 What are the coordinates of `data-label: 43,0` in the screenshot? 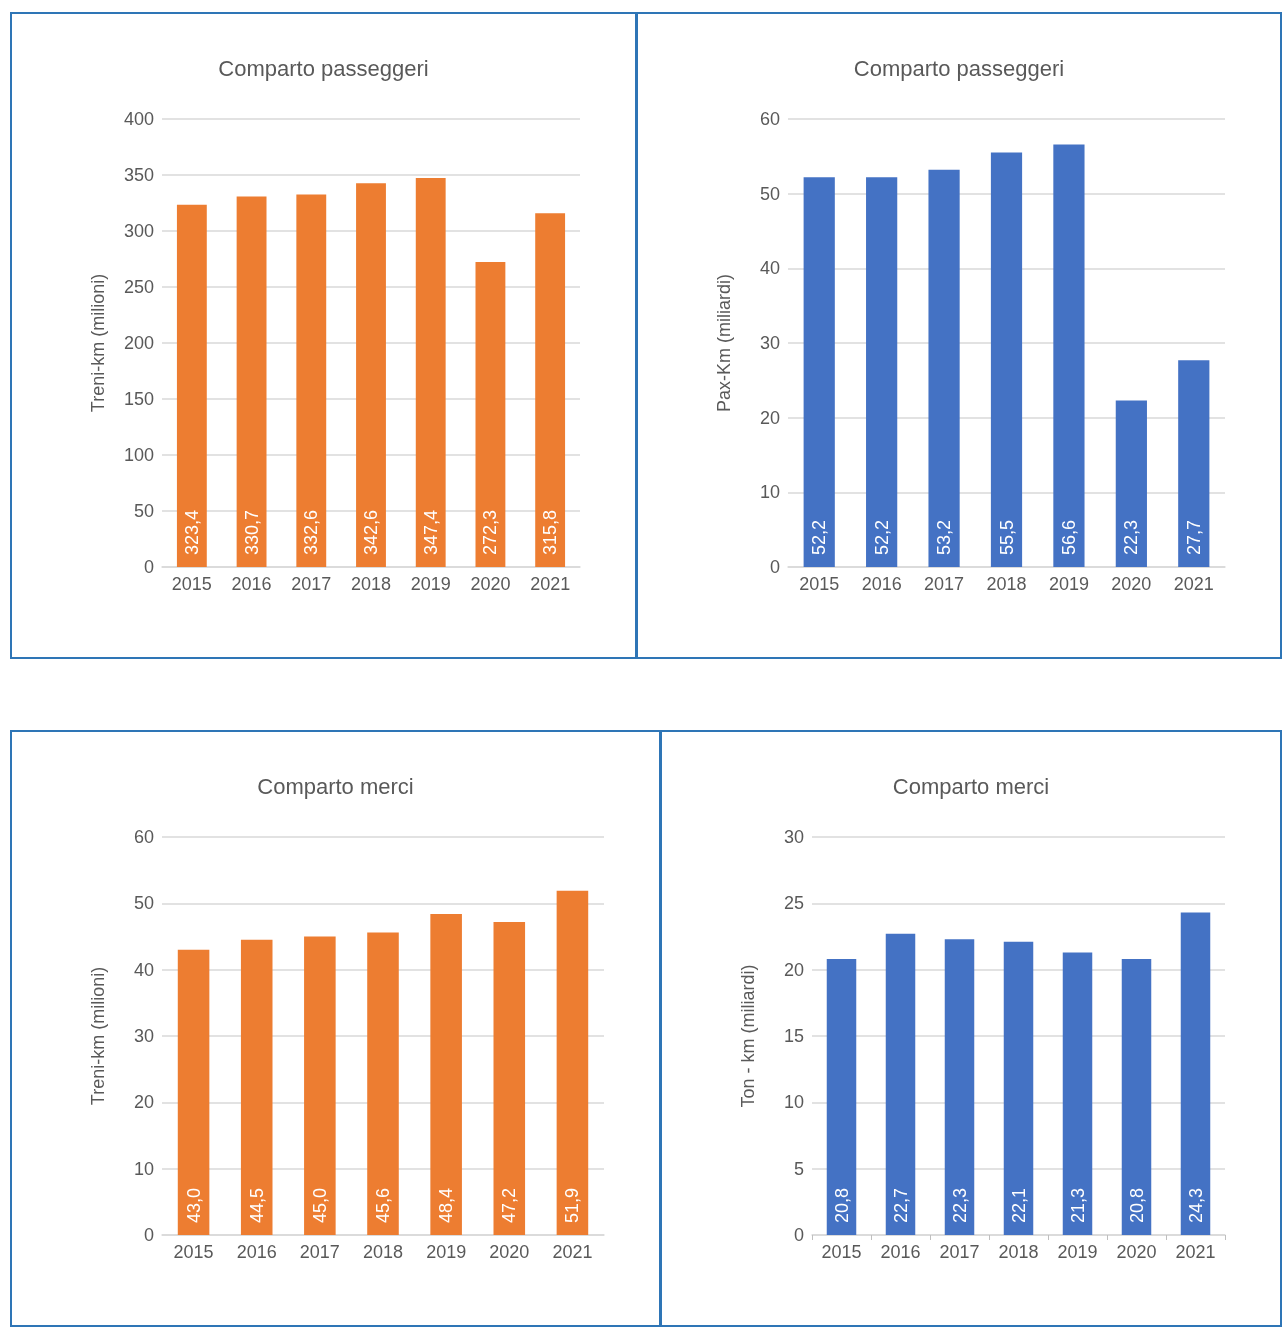 It's located at (193, 1205).